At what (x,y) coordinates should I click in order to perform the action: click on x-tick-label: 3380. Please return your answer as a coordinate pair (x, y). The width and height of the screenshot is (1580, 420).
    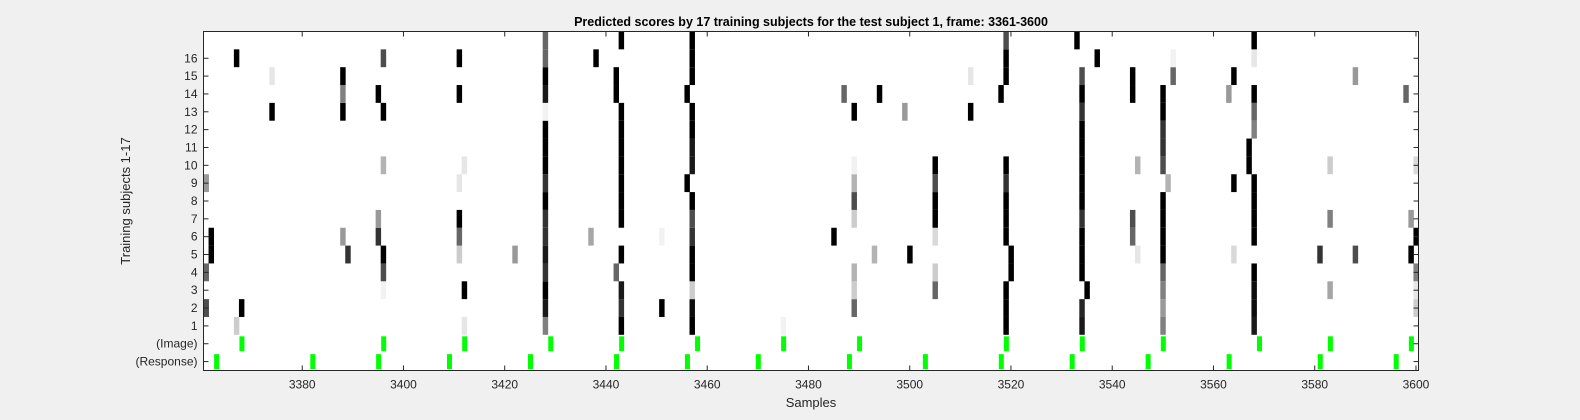
    Looking at the image, I should click on (302, 385).